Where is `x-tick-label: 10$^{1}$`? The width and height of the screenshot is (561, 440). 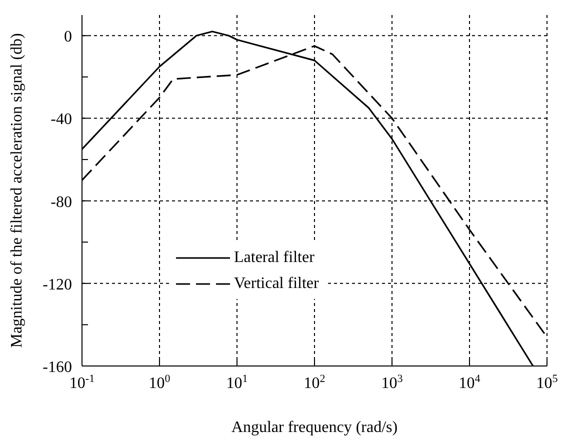
x-tick-label: 10$^{1}$ is located at coordinates (237, 382).